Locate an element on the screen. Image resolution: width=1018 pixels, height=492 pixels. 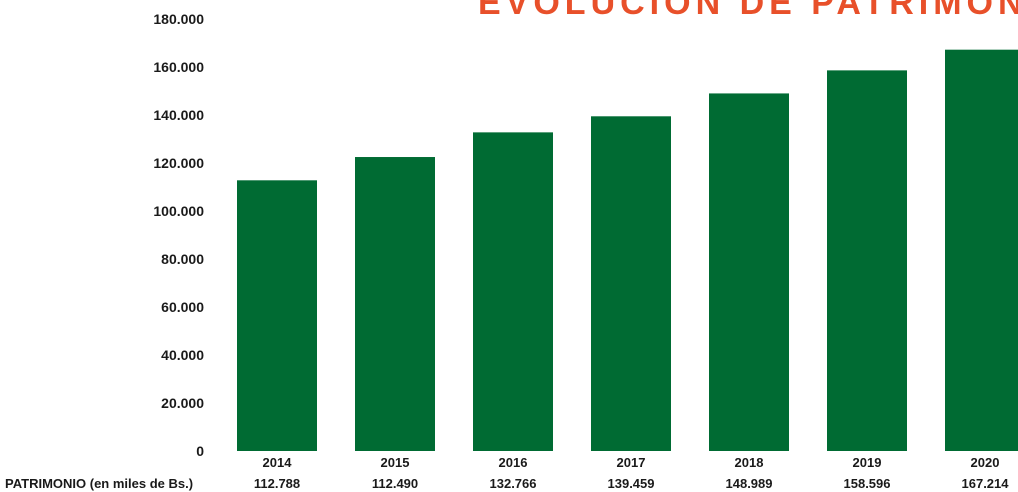
y-tick-label: 80.000 is located at coordinates (182, 259).